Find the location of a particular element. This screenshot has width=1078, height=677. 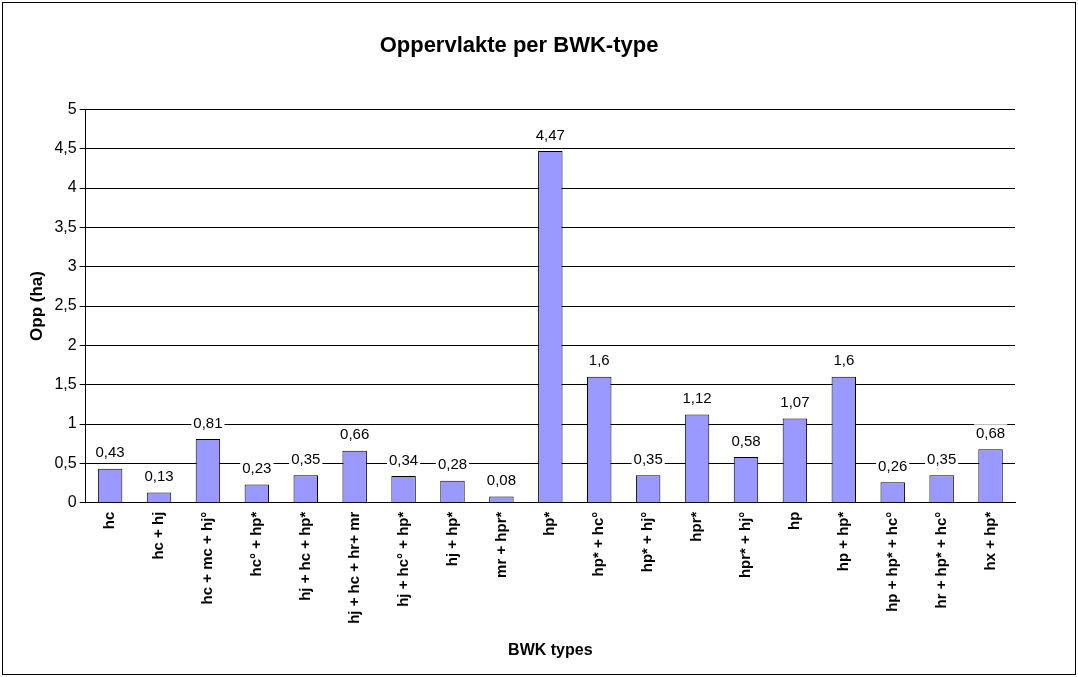

data-label: 1,12 is located at coordinates (697, 398).